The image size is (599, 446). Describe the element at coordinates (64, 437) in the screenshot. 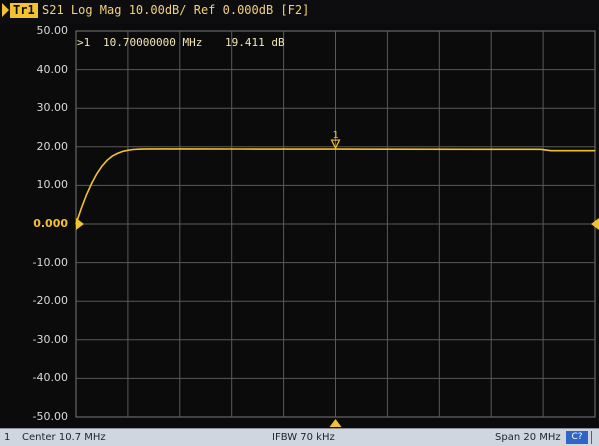

I see `center-frequency: Center 10.7 MHz` at that location.